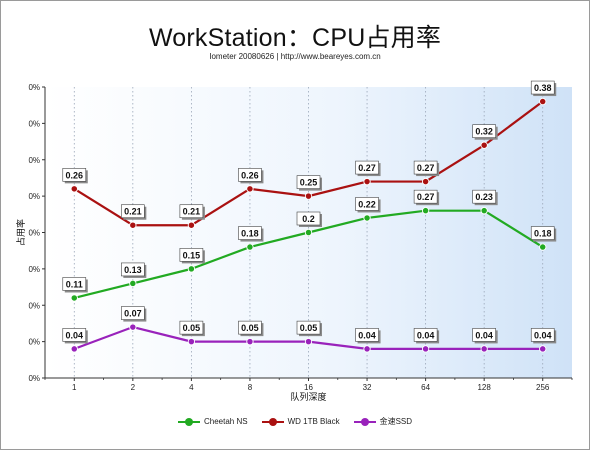  I want to click on data-label: 0.23, so click(484, 197).